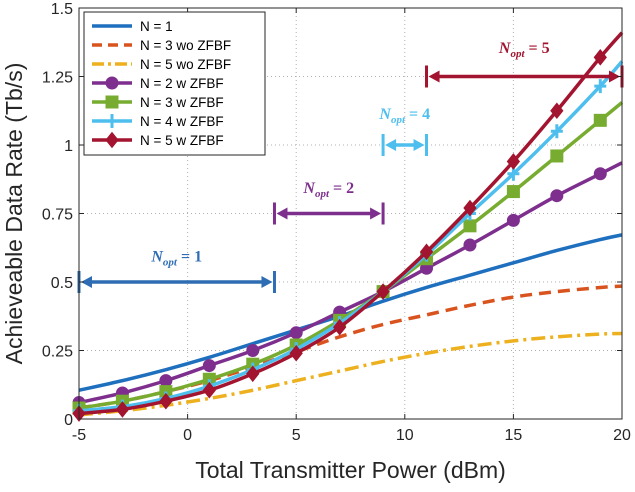 This screenshot has height=492, width=635. I want to click on legend-entry: N = 1, so click(132, 26).